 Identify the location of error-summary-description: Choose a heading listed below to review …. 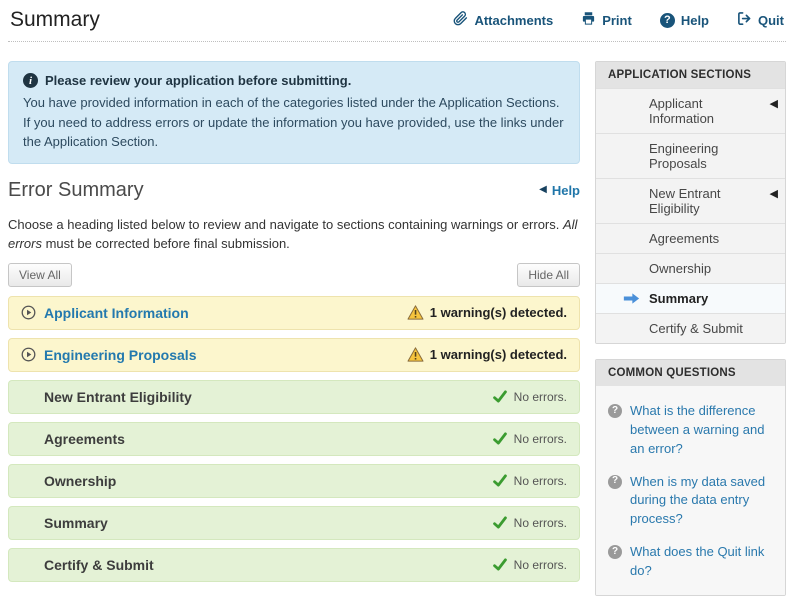
(294, 234).